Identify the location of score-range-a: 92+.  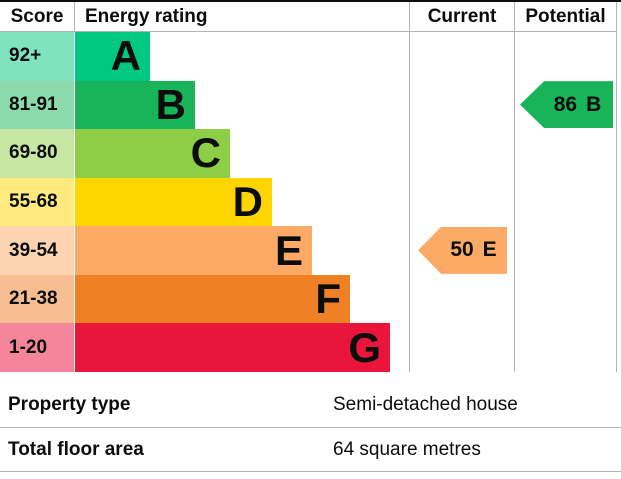
(37, 56).